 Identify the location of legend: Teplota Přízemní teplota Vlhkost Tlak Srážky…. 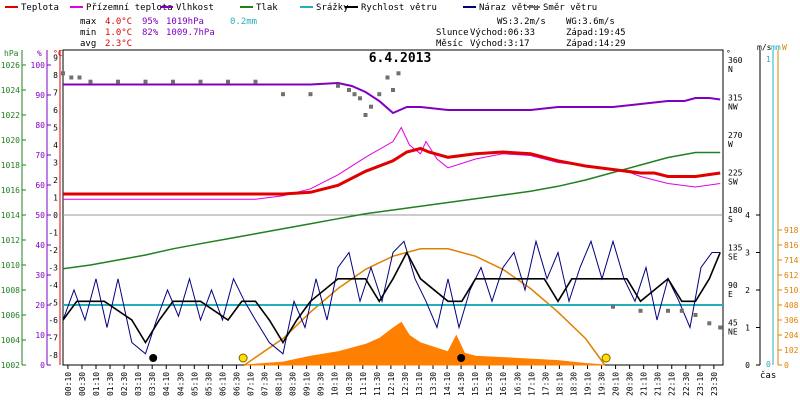
(301, 8).